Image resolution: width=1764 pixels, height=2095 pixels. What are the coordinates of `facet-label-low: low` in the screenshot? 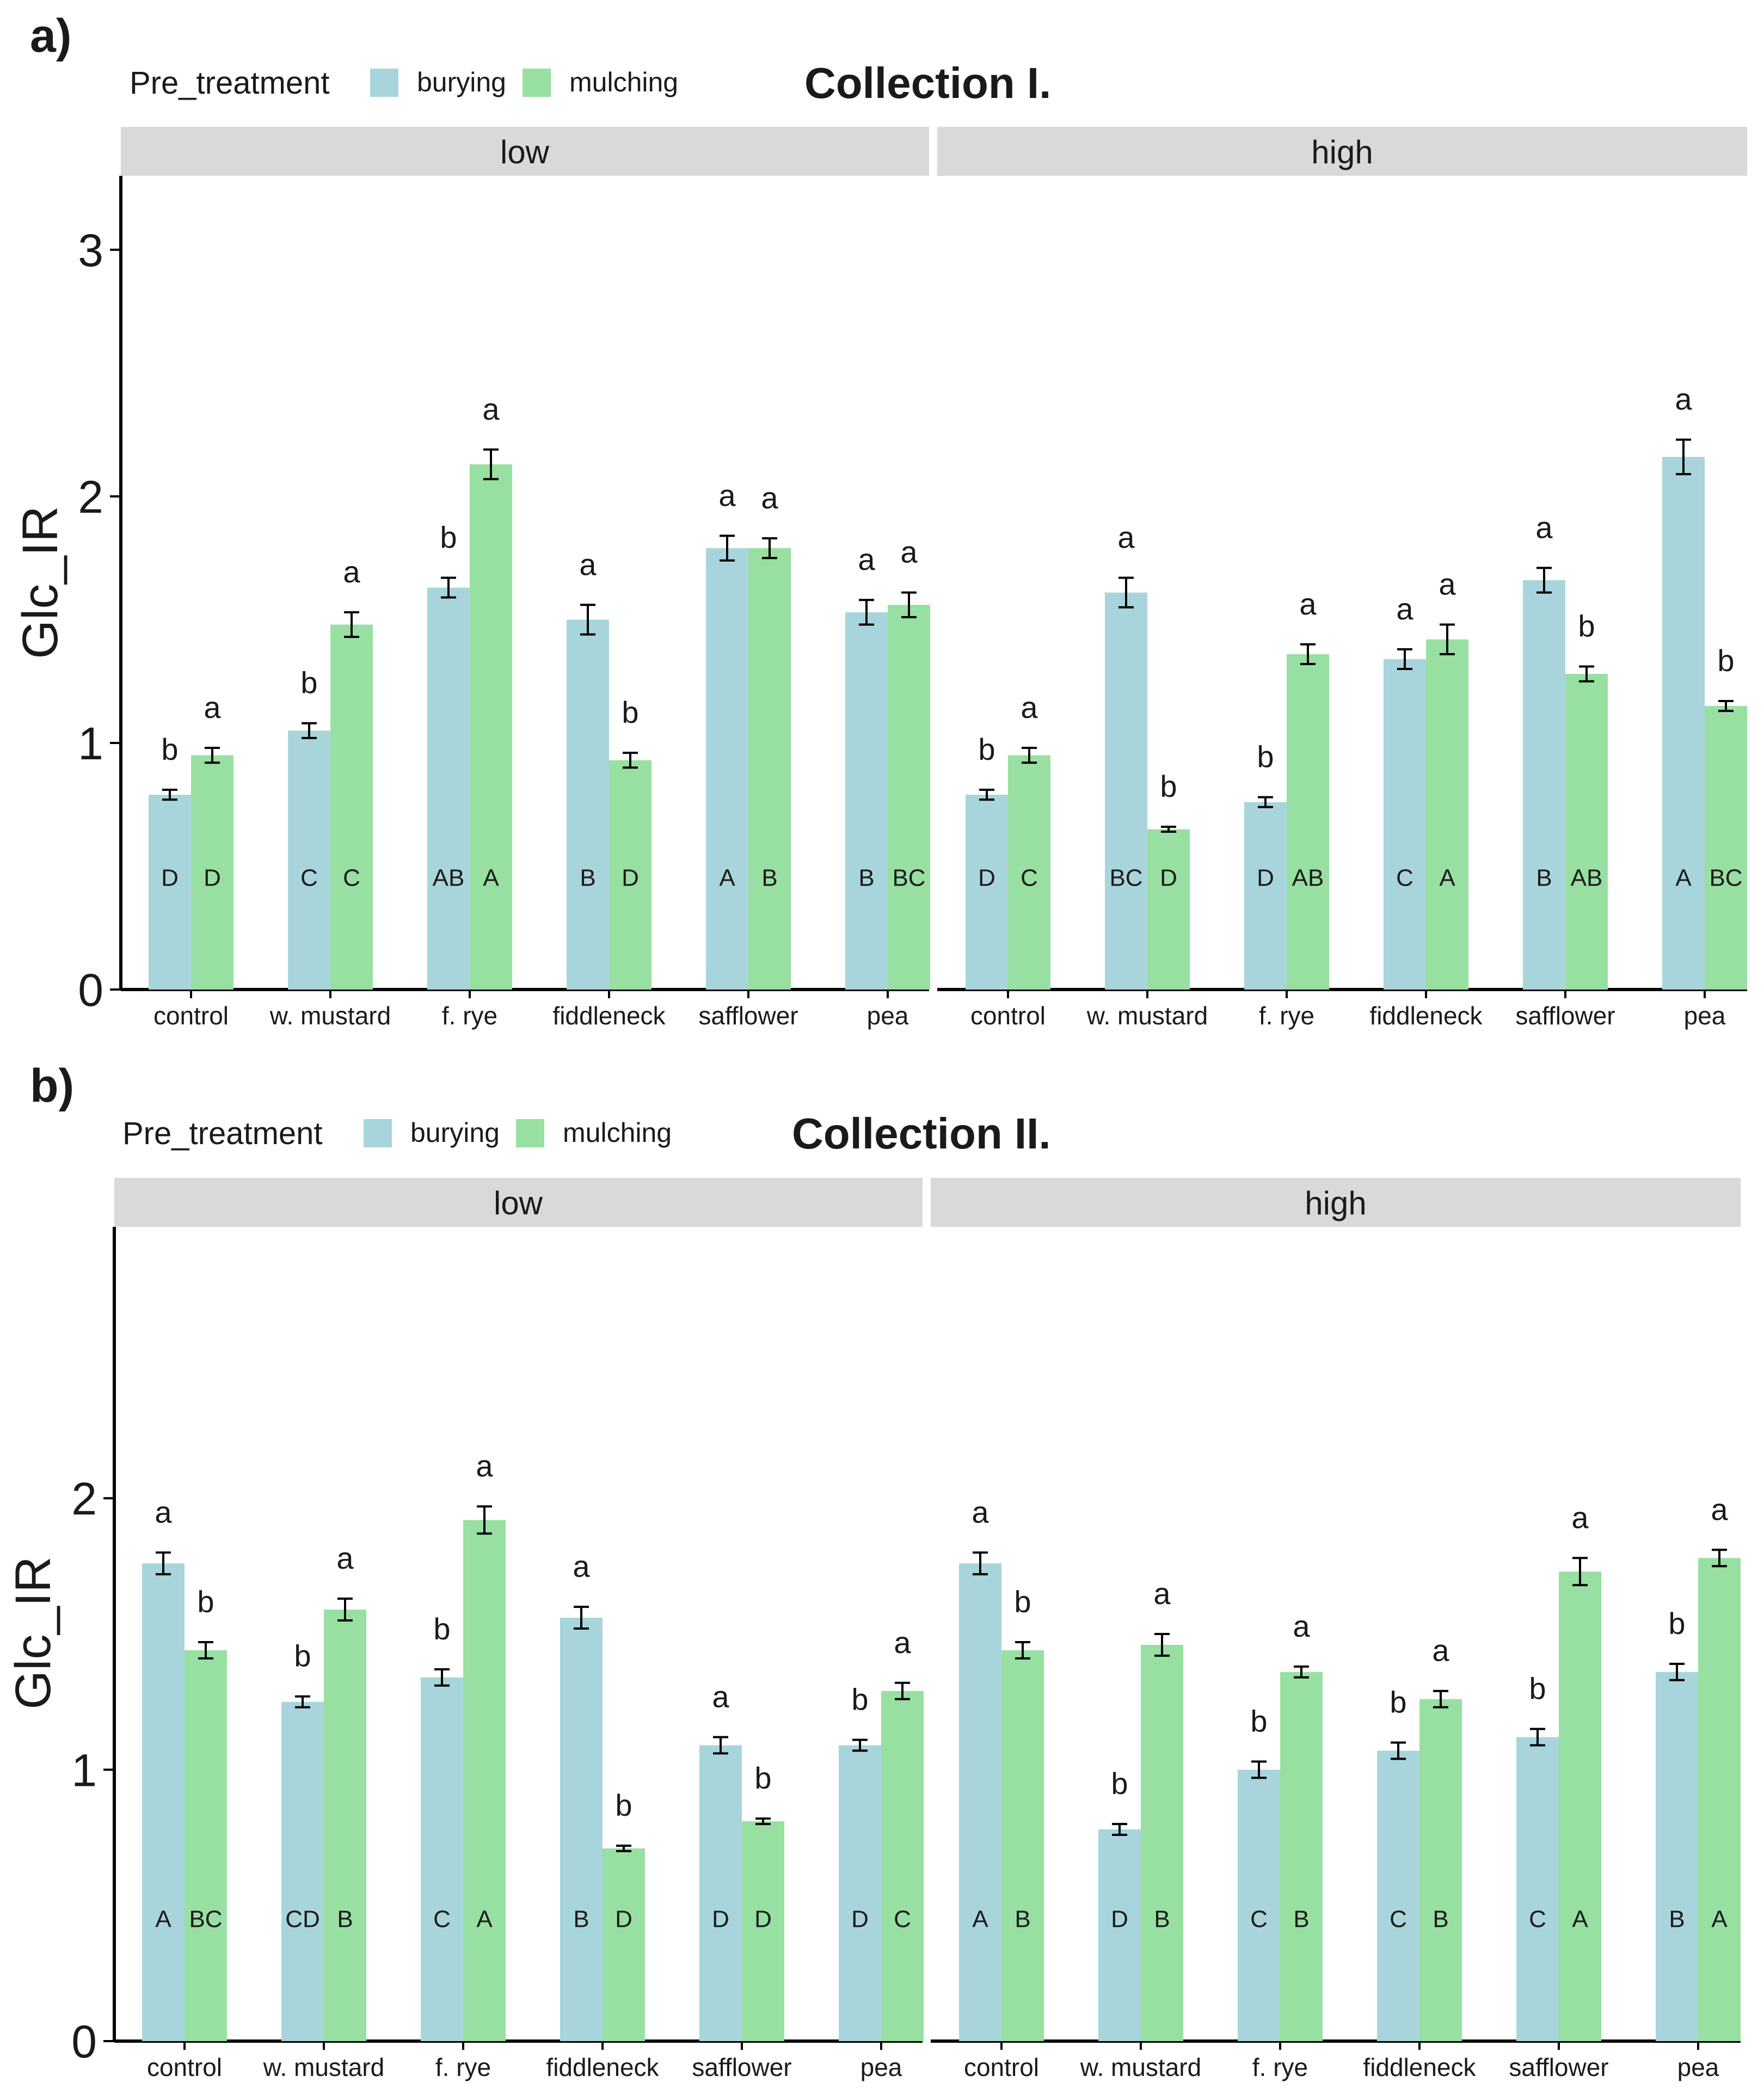 It's located at (525, 152).